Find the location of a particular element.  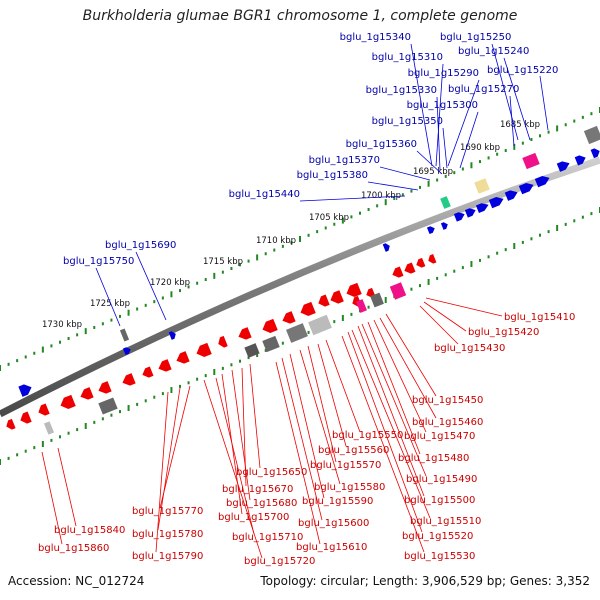

gene-label: bglu_1g15220 is located at coordinates (522, 70).